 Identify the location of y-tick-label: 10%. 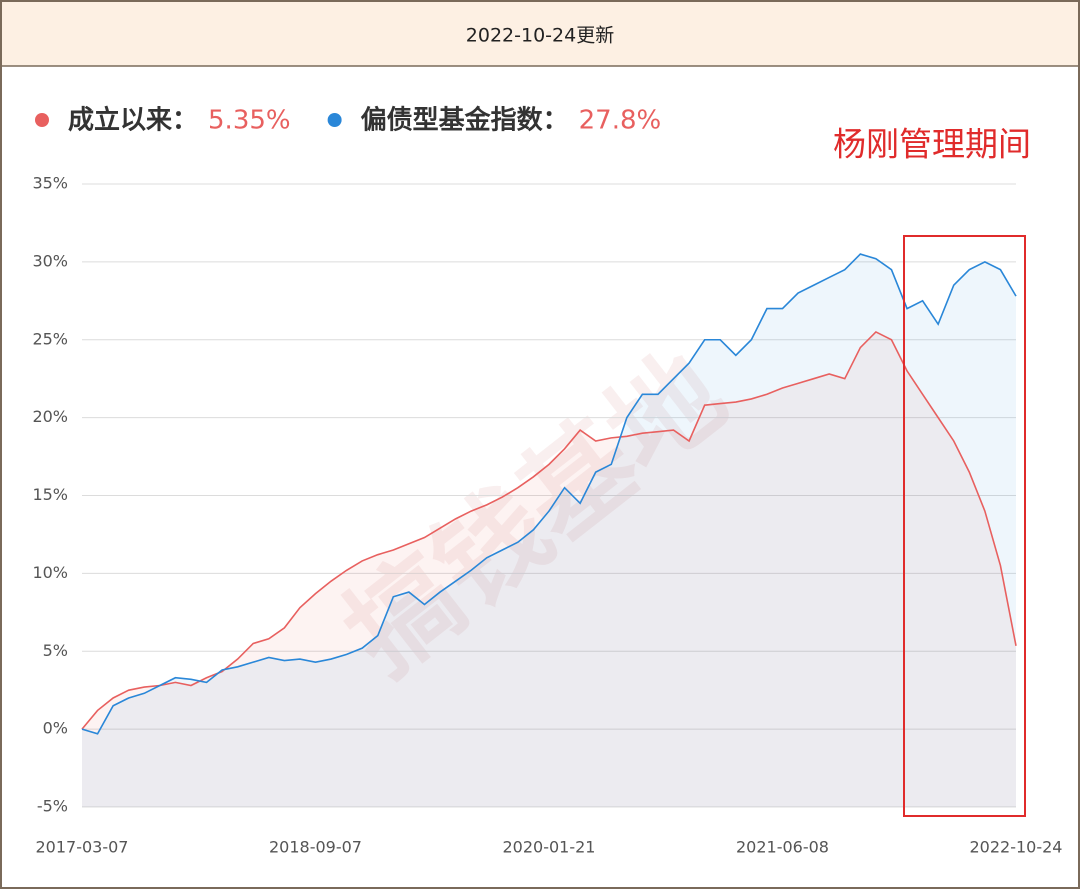
(50, 572).